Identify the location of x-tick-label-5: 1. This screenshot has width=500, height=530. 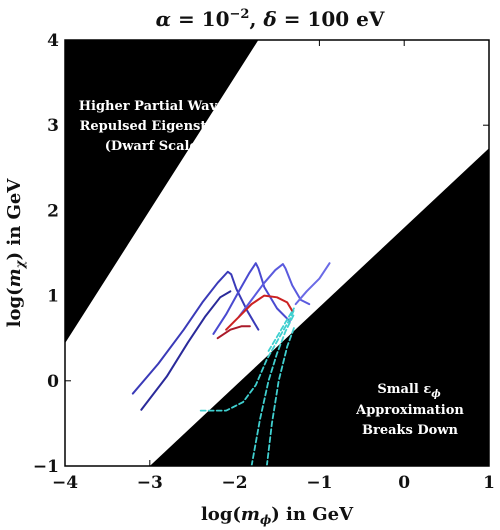
(489, 483).